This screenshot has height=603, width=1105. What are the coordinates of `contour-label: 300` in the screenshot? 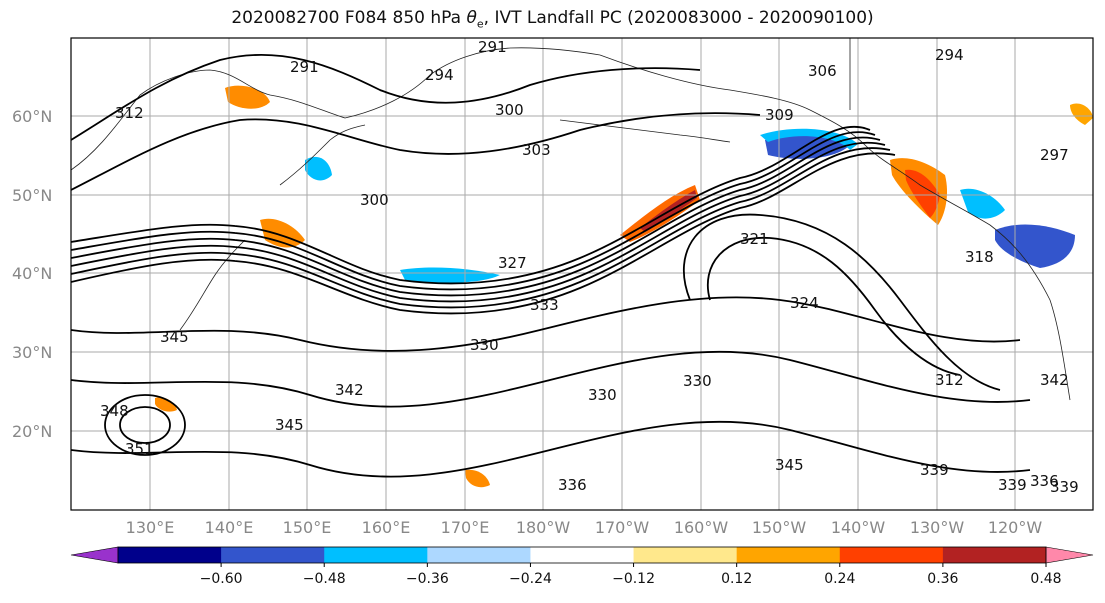 It's located at (374, 200).